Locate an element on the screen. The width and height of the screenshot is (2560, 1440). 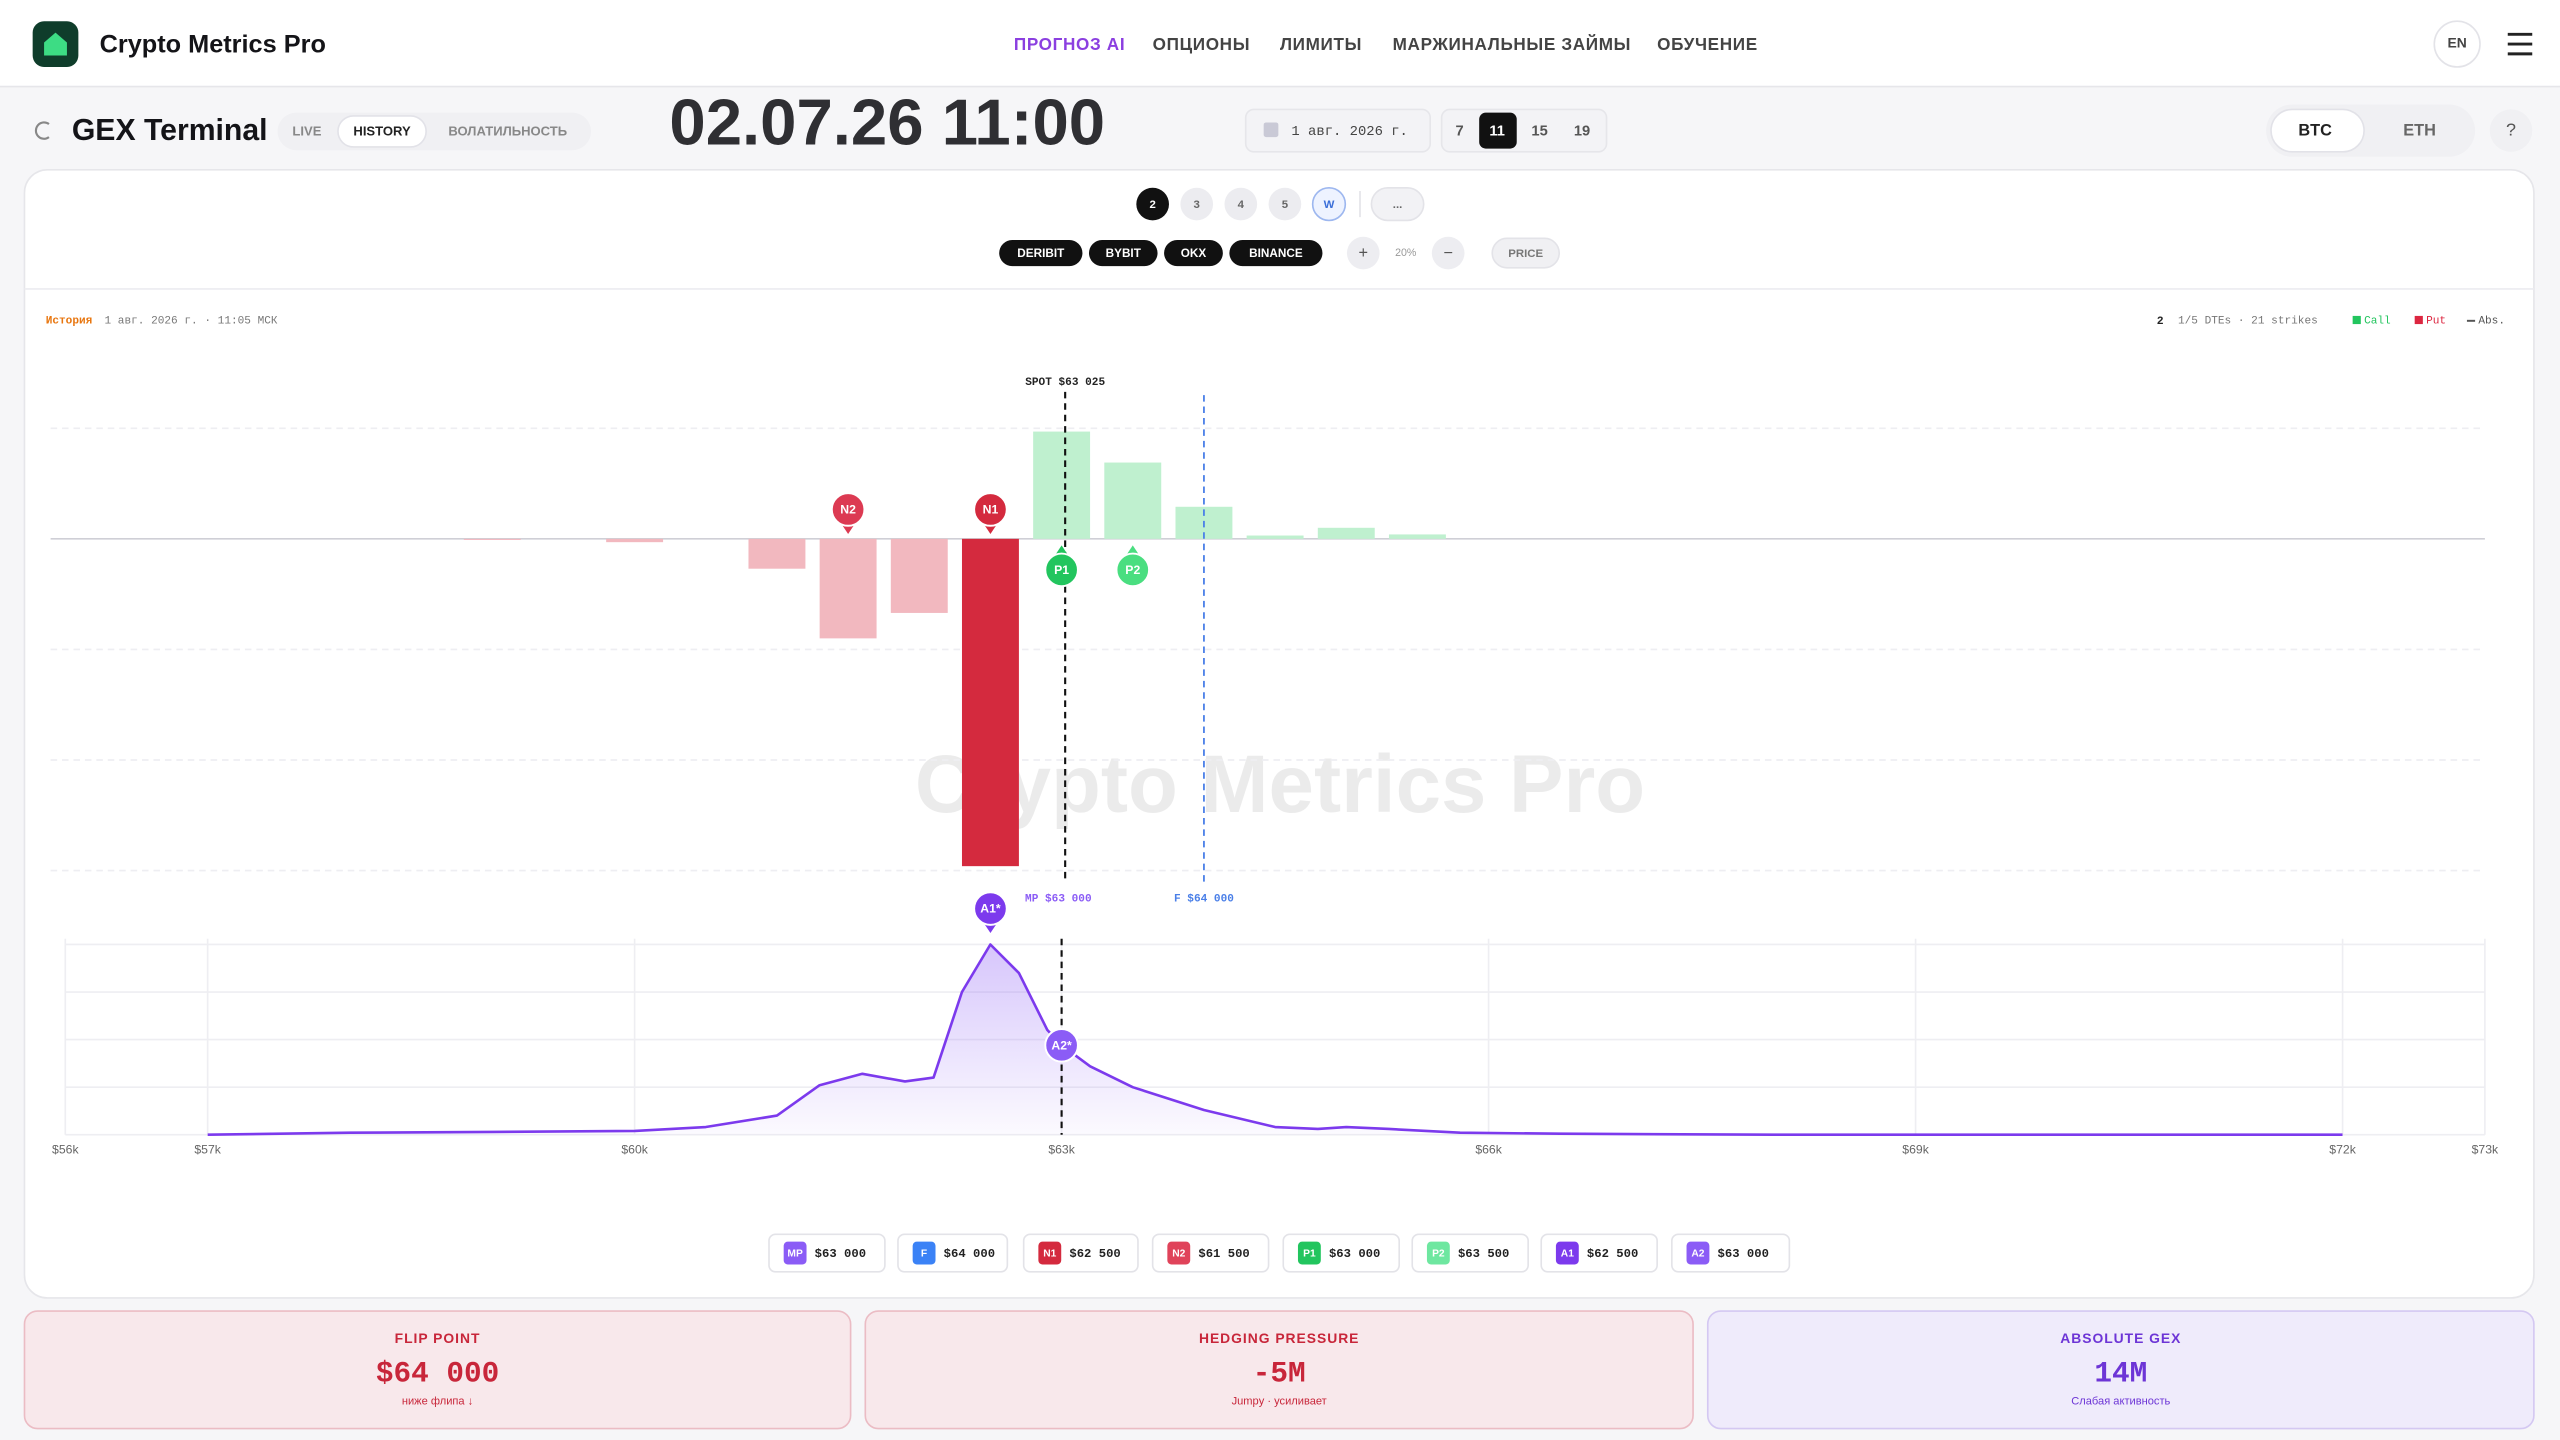
nav-link: ПРОГНОЗ AI is located at coordinates (1069, 44).